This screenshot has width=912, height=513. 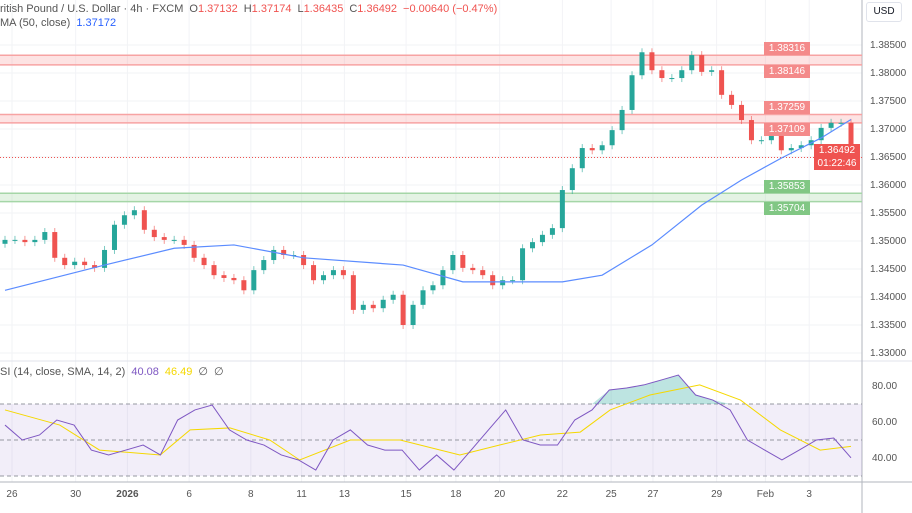 What do you see at coordinates (884, 12) in the screenshot?
I see `currency-button: USD` at bounding box center [884, 12].